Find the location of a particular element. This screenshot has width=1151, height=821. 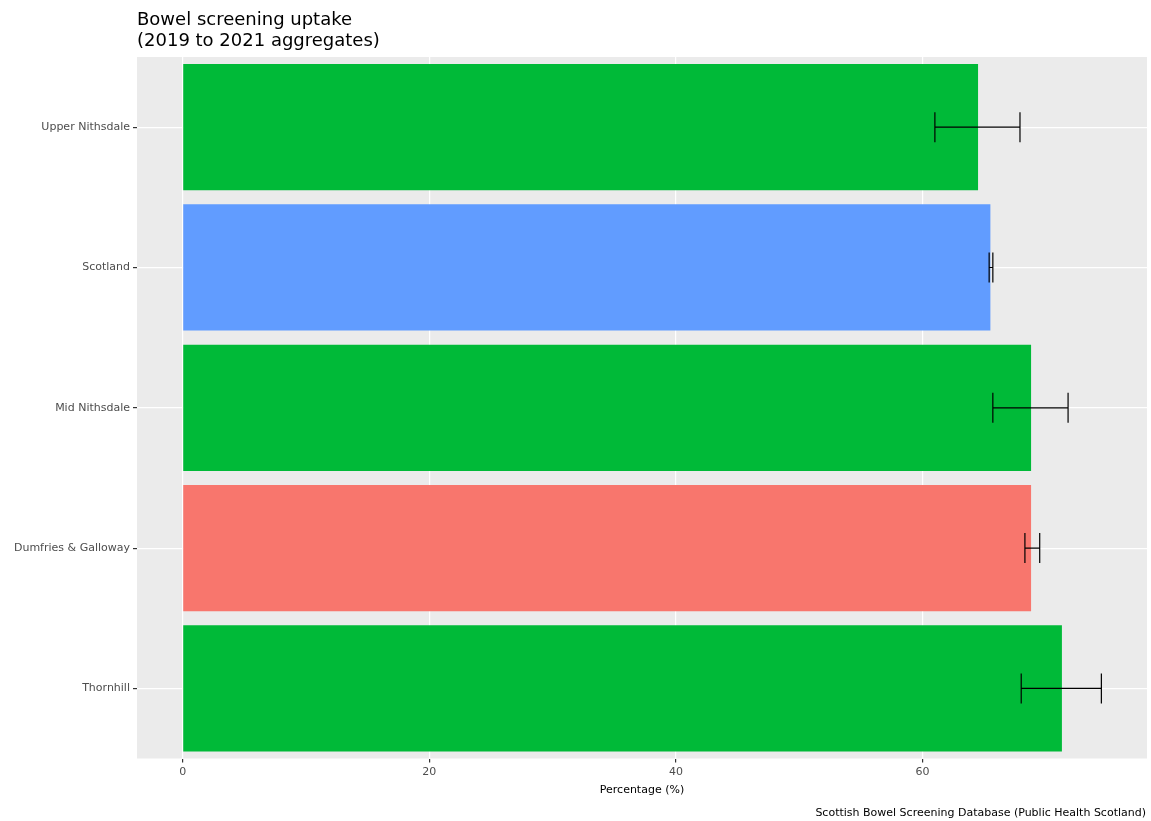

chart-title: Bowel screening uptake (2019 to 2021 aggregates) is located at coordinates (258, 29).